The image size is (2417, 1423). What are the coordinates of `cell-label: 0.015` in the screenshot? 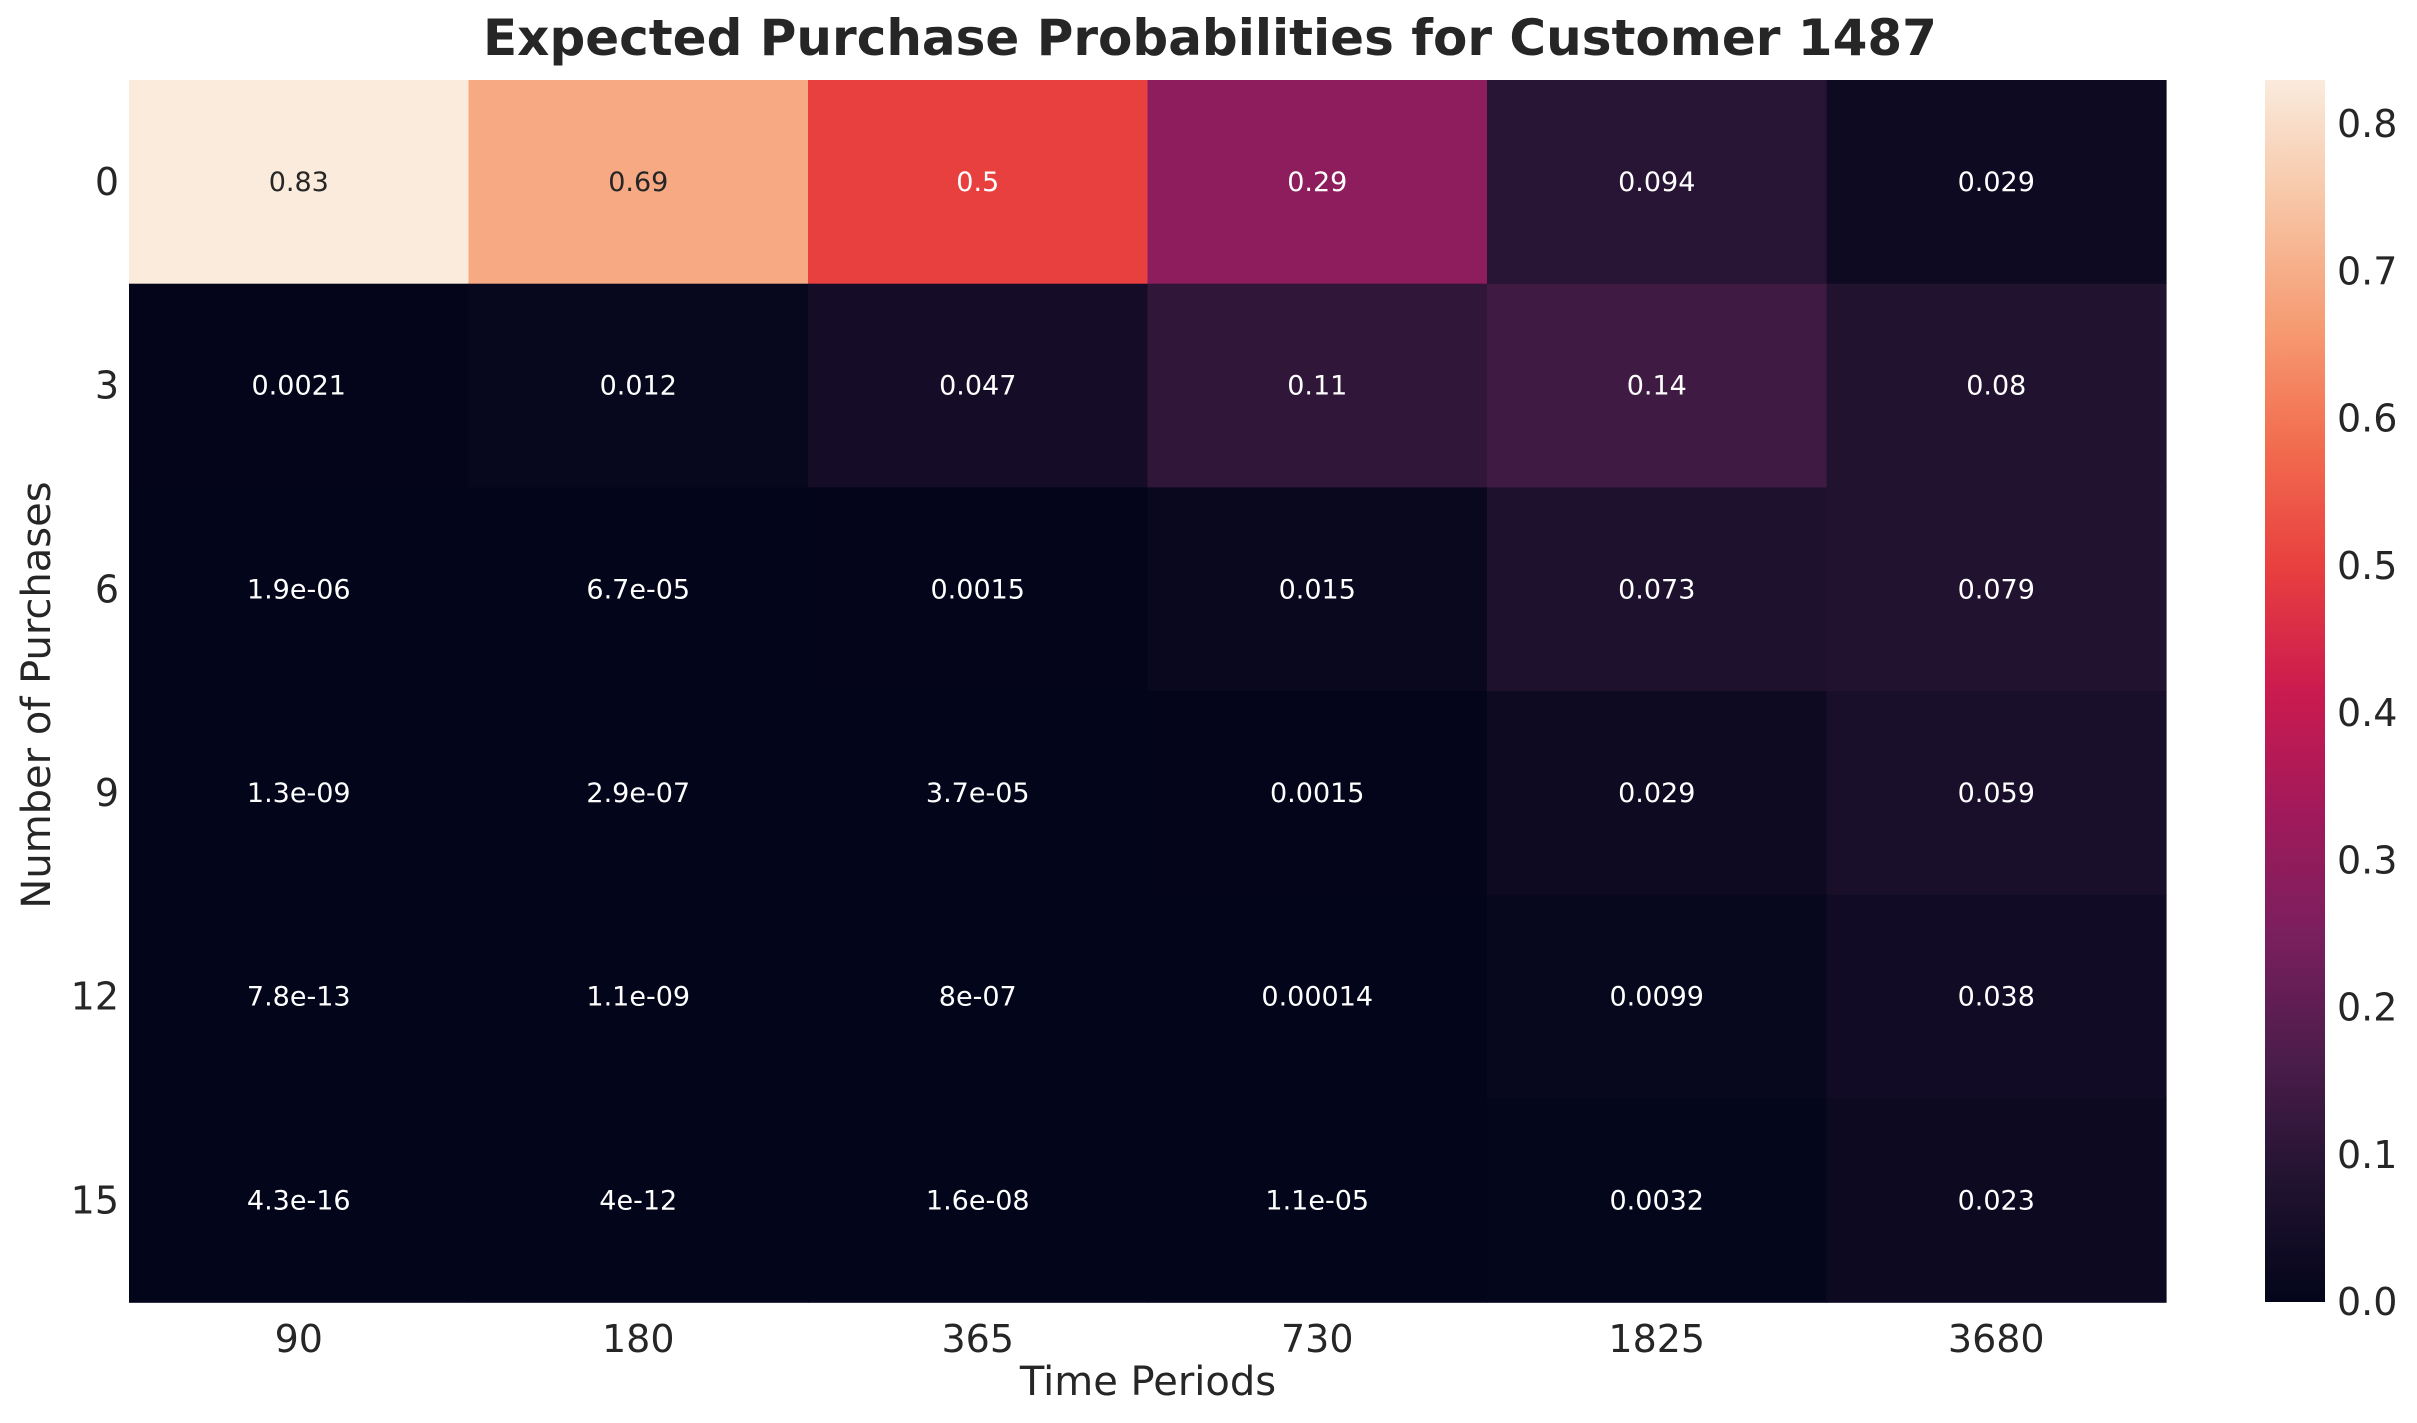 It's located at (1317, 589).